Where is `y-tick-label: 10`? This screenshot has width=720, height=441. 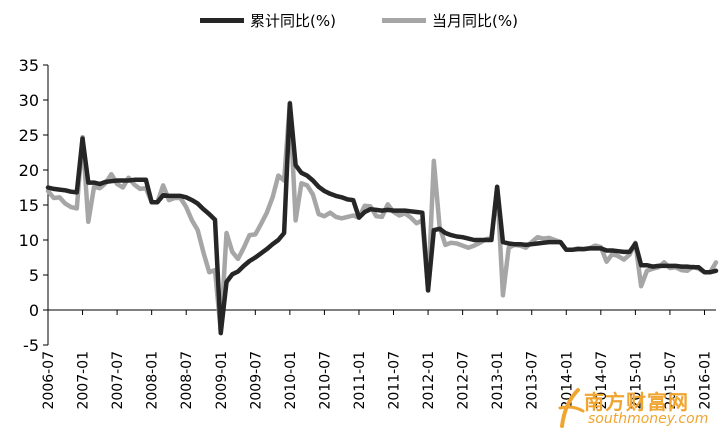 y-tick-label: 10 is located at coordinates (29, 240).